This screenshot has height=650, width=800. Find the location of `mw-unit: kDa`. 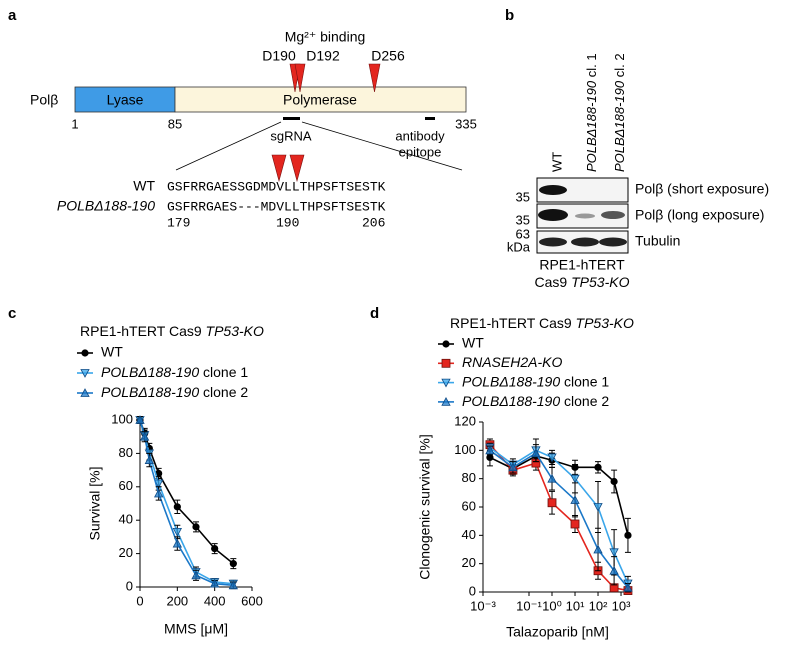

mw-unit: kDa is located at coordinates (519, 246).